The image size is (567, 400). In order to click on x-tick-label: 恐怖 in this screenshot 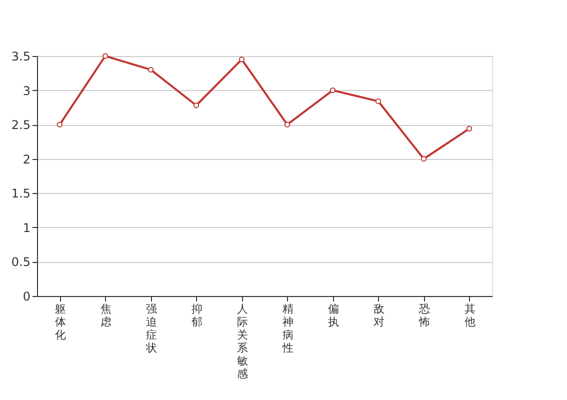, I will do `click(424, 315)`.